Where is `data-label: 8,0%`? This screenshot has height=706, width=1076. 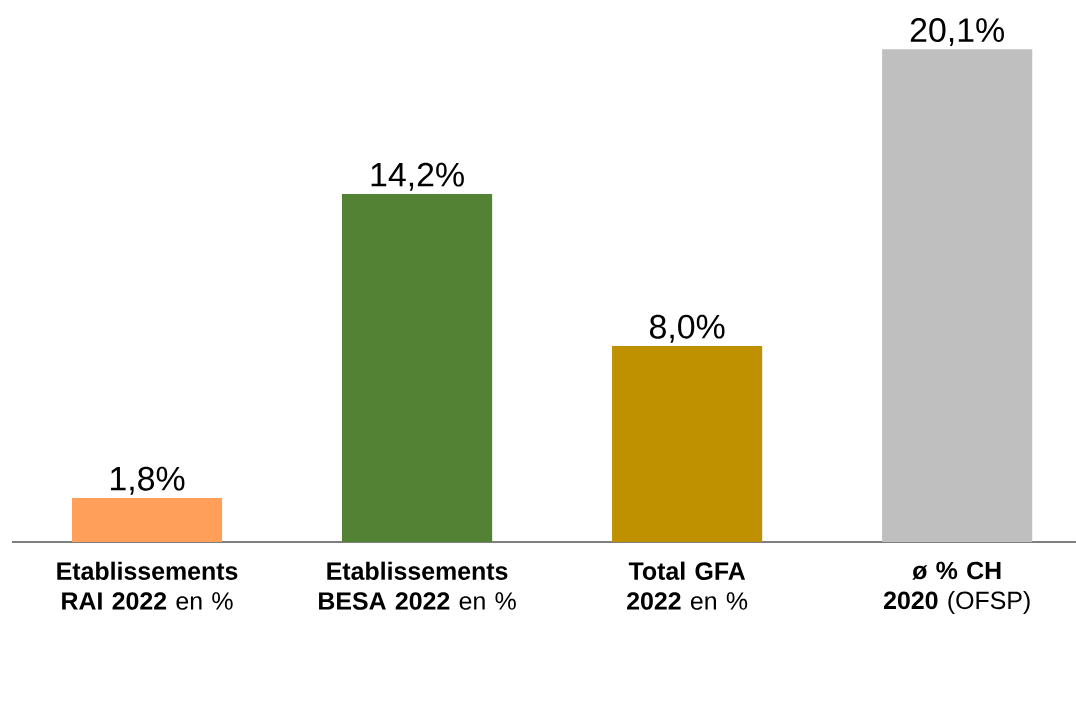 data-label: 8,0% is located at coordinates (687, 328).